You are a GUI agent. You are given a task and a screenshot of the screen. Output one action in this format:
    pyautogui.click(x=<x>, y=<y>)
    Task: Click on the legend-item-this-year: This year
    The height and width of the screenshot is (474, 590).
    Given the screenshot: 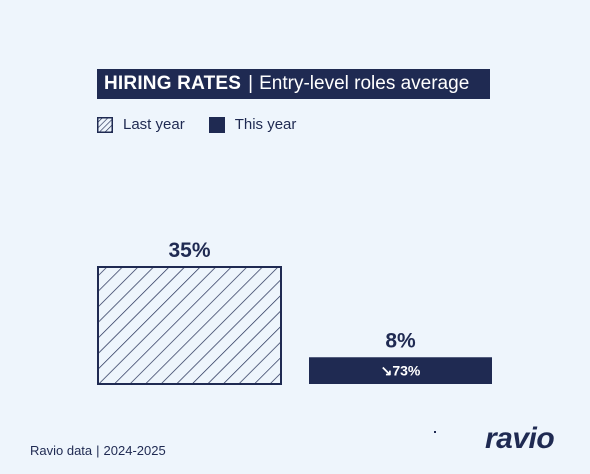 What is the action you would take?
    pyautogui.click(x=252, y=124)
    